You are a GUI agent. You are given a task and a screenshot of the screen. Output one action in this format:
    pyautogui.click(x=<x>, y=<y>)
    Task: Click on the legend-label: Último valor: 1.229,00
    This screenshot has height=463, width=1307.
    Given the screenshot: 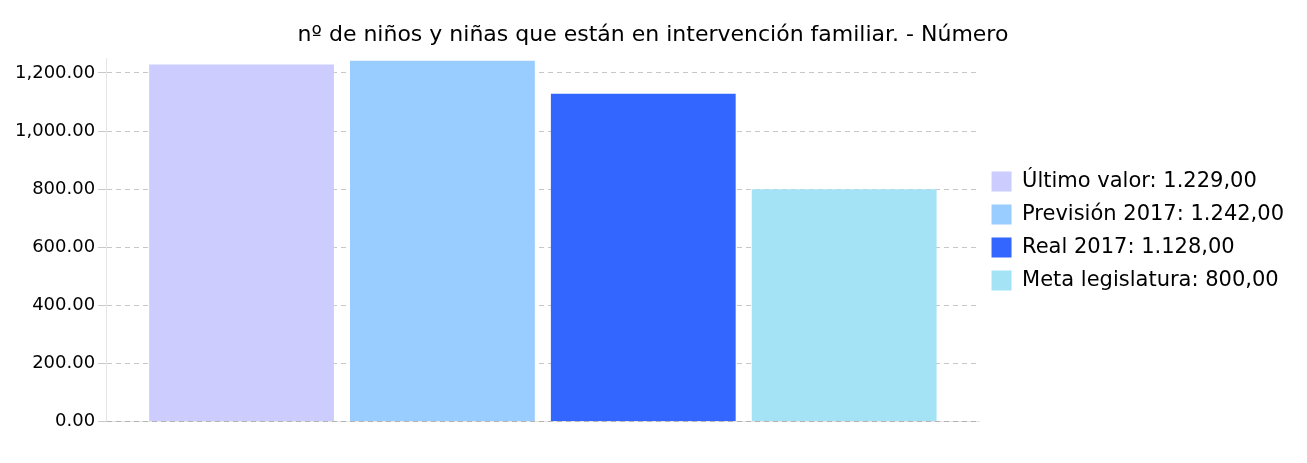 What is the action you would take?
    pyautogui.click(x=1139, y=179)
    